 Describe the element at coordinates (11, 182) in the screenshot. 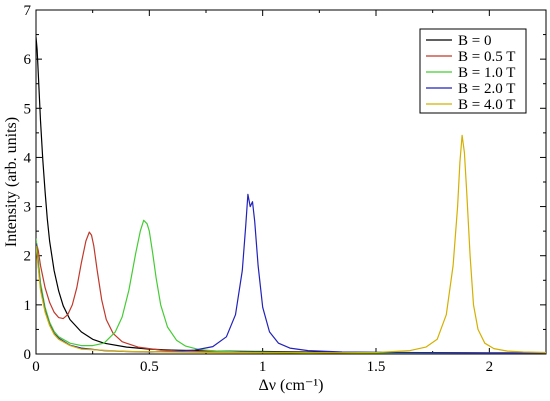

I see `y-axis-label: Intensity (arb. units)` at that location.